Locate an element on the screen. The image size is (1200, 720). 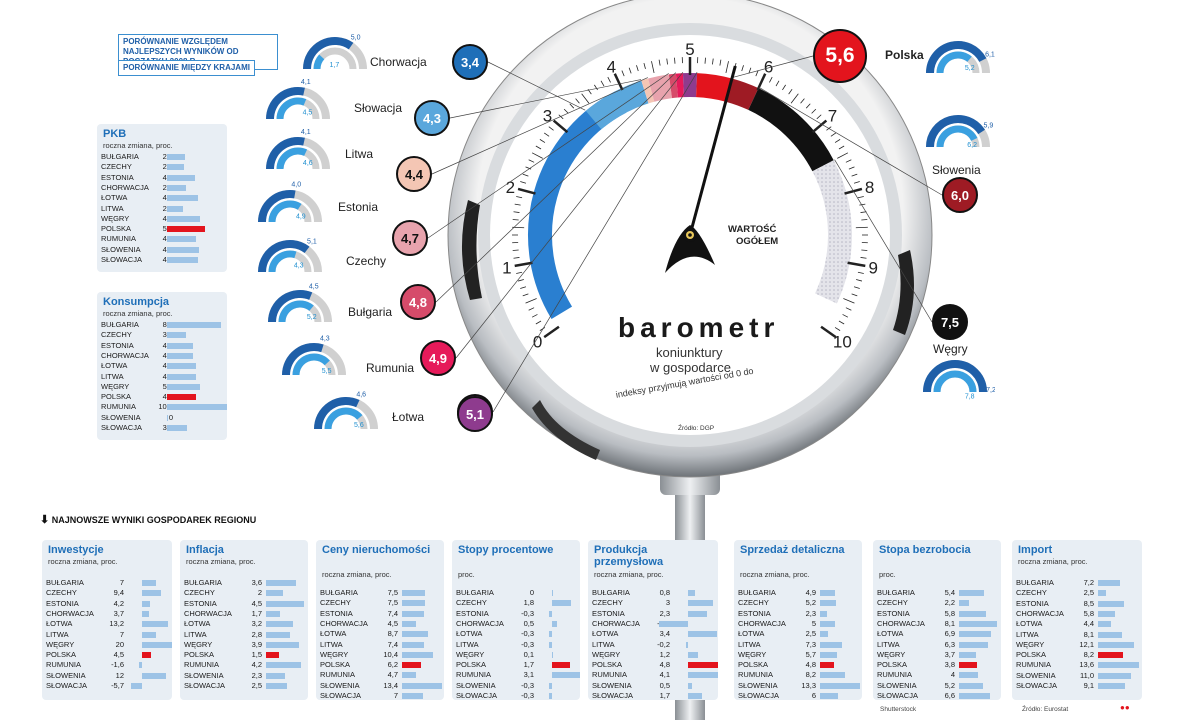
panel-row: POLSKA 3,8 is located at coordinates (937, 665).